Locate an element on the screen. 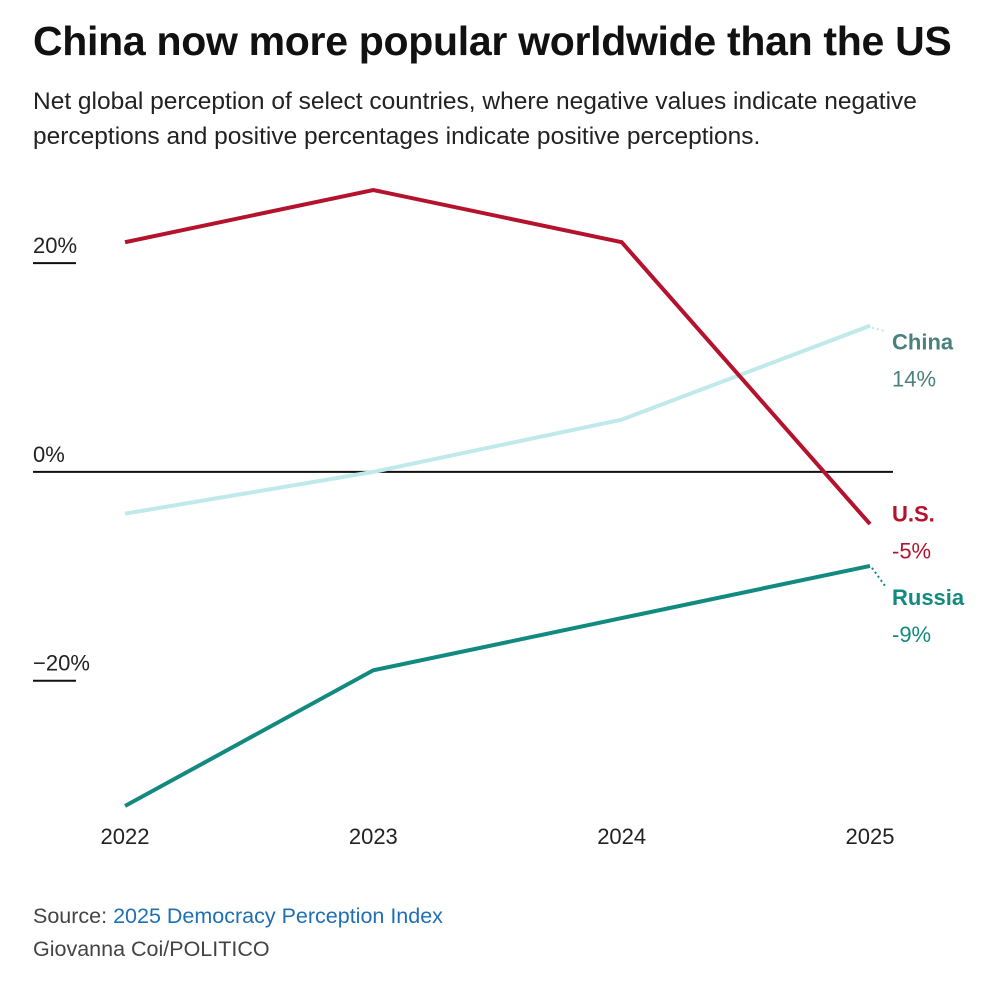  y-tick-label-0: 20% is located at coordinates (55, 245).